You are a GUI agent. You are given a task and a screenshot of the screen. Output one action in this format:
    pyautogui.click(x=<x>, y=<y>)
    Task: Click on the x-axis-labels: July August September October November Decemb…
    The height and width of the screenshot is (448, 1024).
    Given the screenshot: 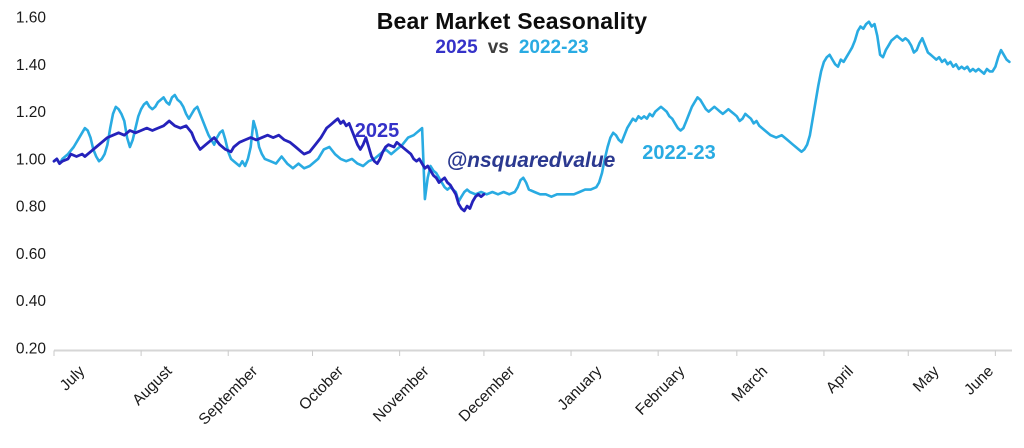 What is the action you would take?
    pyautogui.click(x=527, y=395)
    